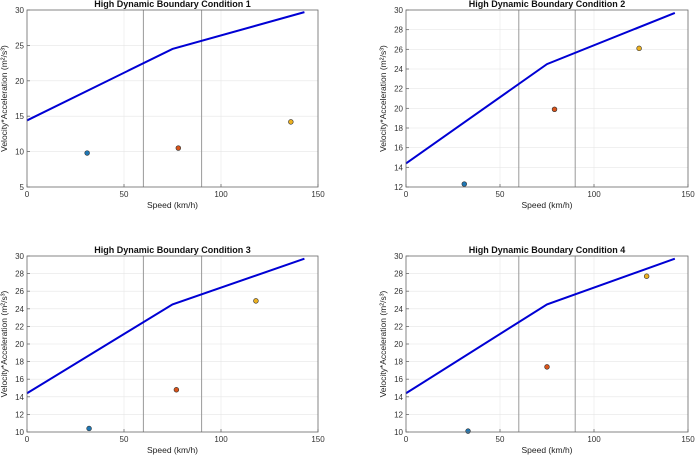 The height and width of the screenshot is (456, 700). Describe the element at coordinates (172, 4) in the screenshot. I see `chart-title: High Dynamic Boundary Condition 1` at that location.